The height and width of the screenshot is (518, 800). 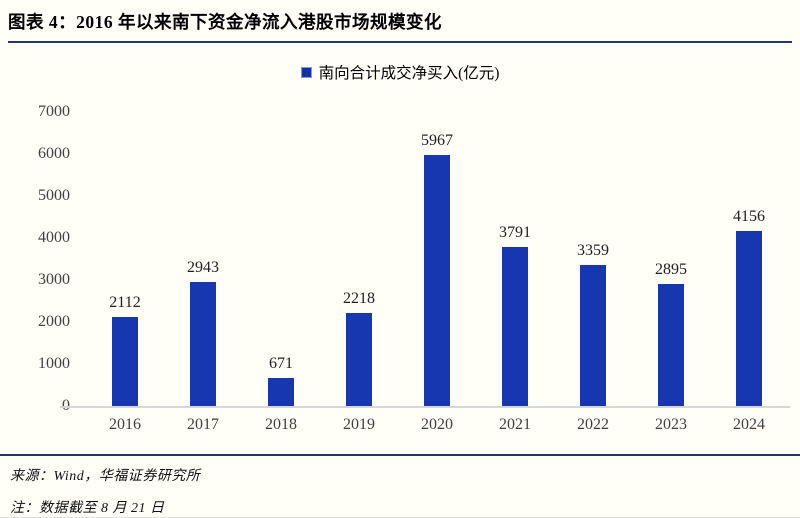 I want to click on y-tick-label: 0, so click(x=66, y=405).